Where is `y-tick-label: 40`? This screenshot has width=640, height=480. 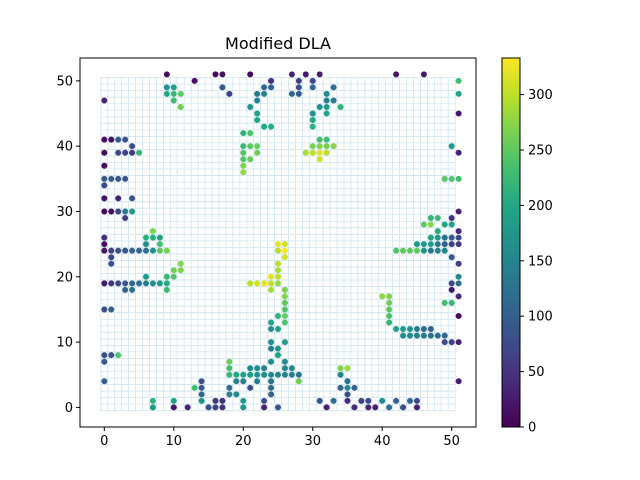
y-tick-label: 40 is located at coordinates (64, 147).